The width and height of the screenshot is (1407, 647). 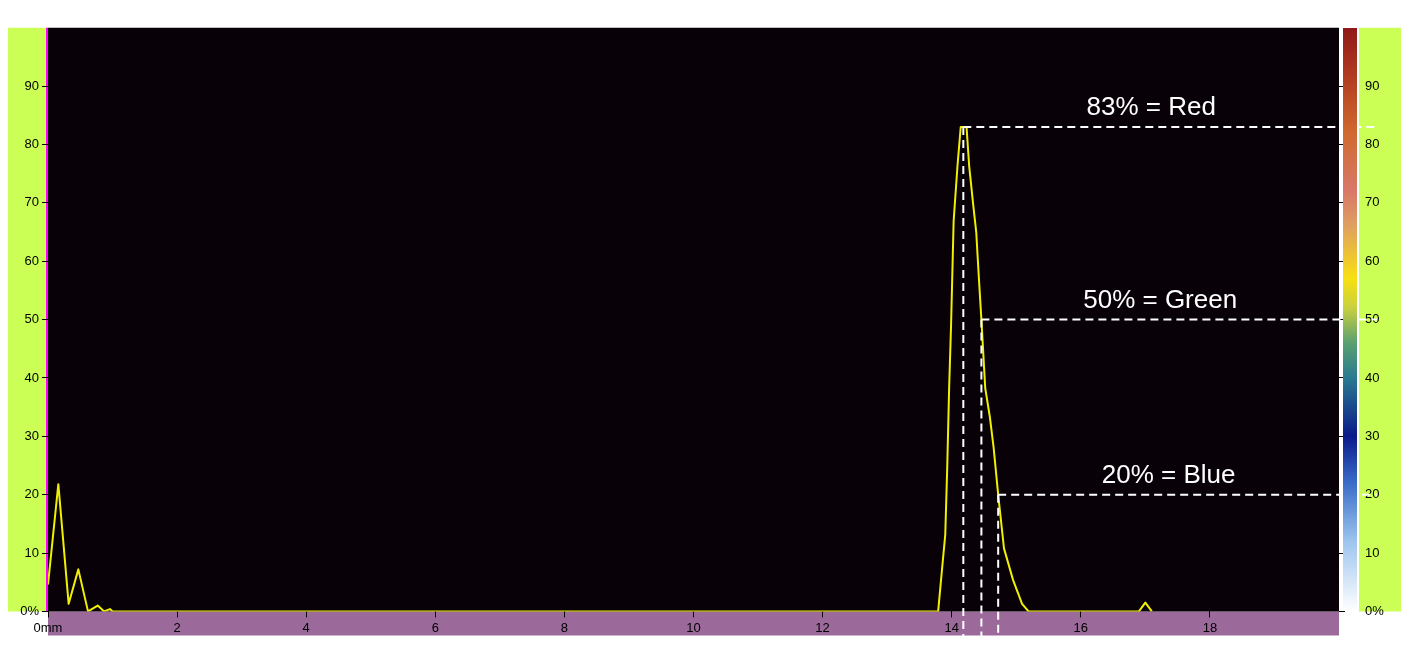 I want to click on y-tick-label: 10, so click(x=31, y=552).